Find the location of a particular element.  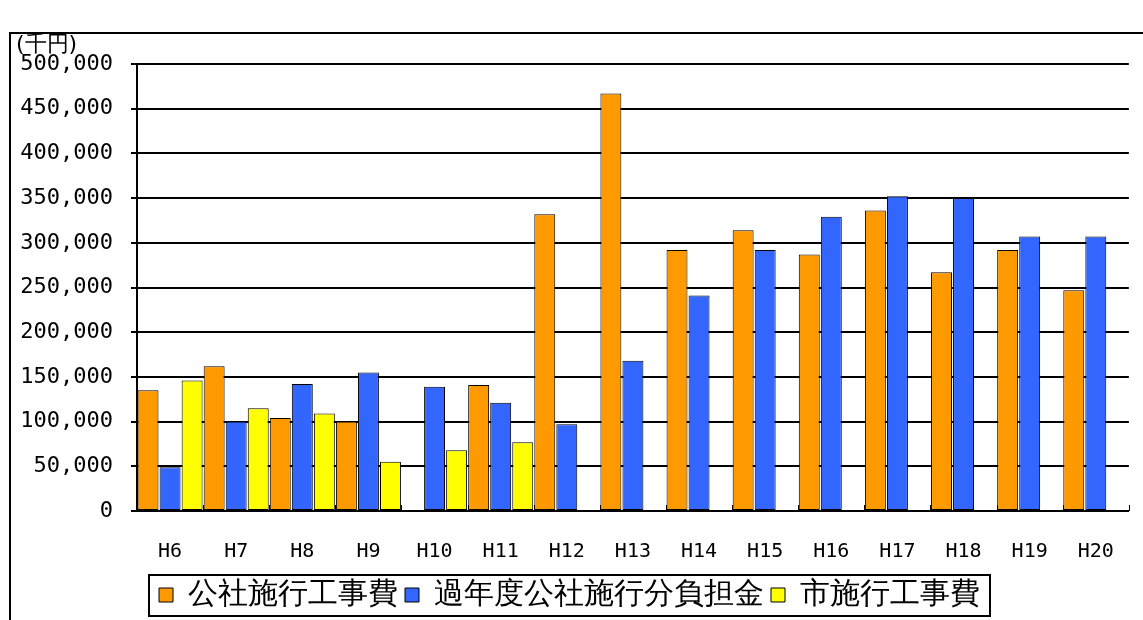

y-tick-label: 200,000 is located at coordinates (66, 330).